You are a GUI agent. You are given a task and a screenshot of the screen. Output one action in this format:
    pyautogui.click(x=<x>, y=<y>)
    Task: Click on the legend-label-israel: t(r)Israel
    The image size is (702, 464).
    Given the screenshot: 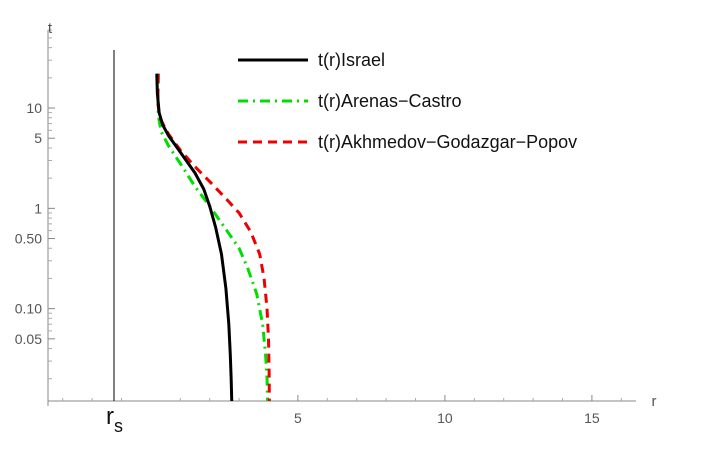 What is the action you would take?
    pyautogui.click(x=351, y=60)
    